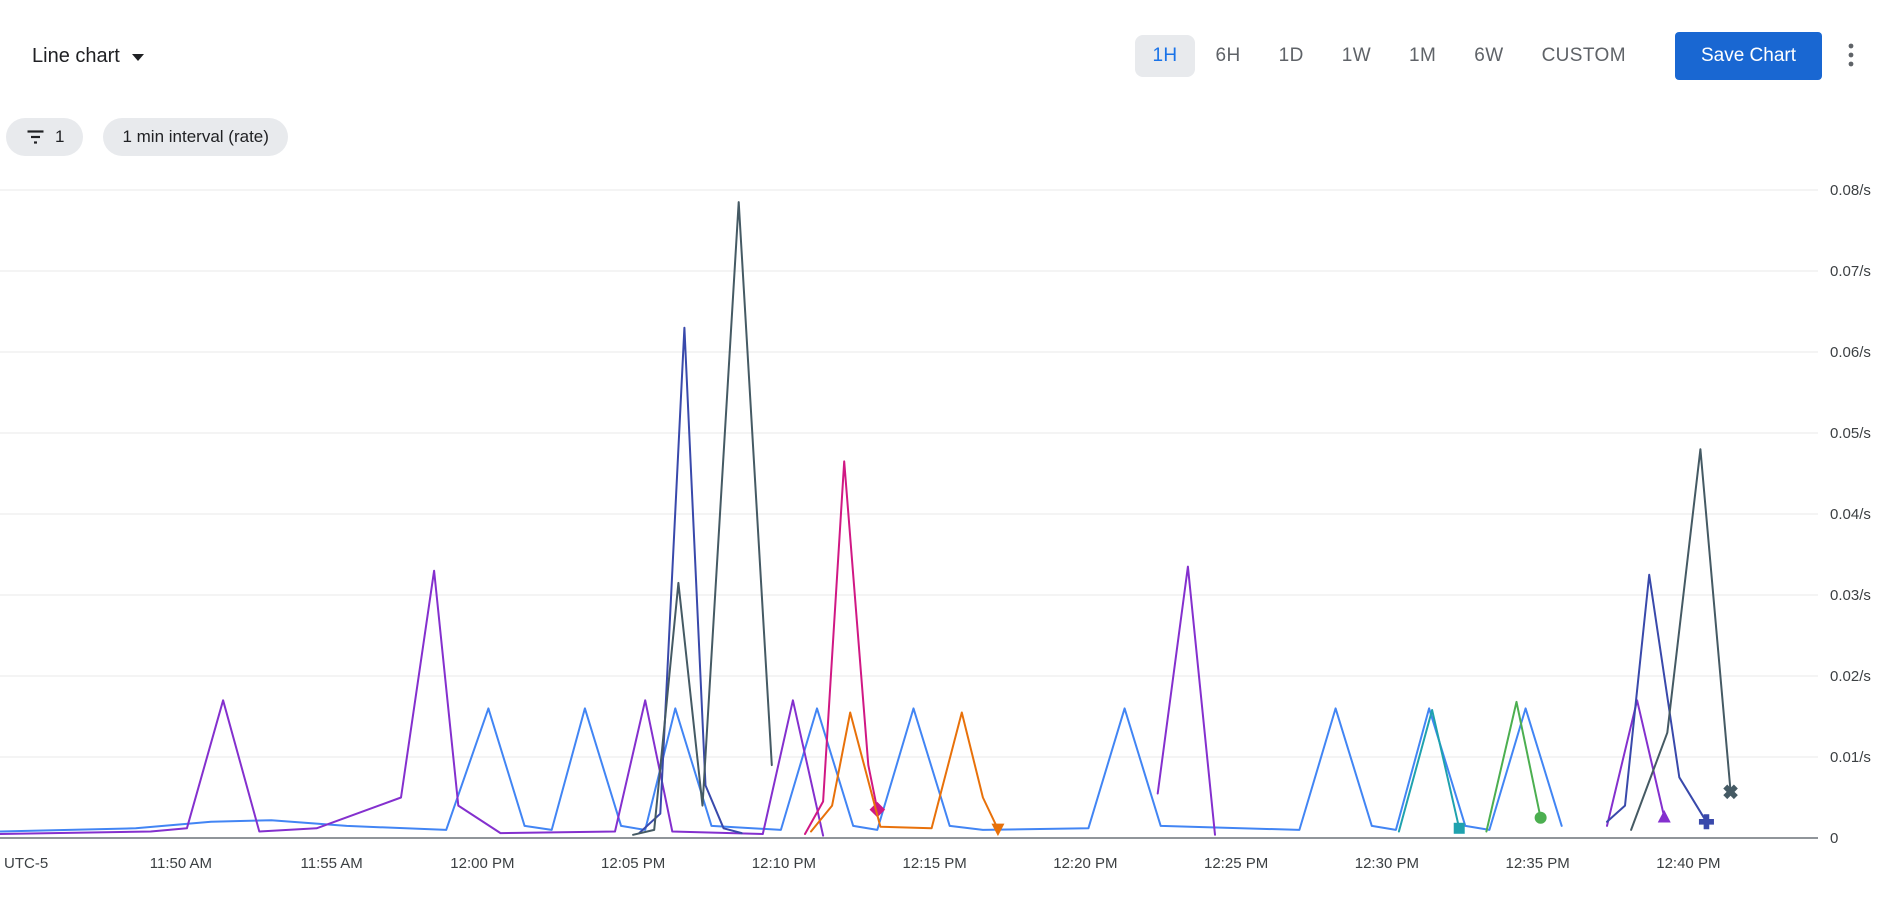 This screenshot has width=1890, height=918. What do you see at coordinates (841, 647) in the screenshot?
I see `series-line-pink` at bounding box center [841, 647].